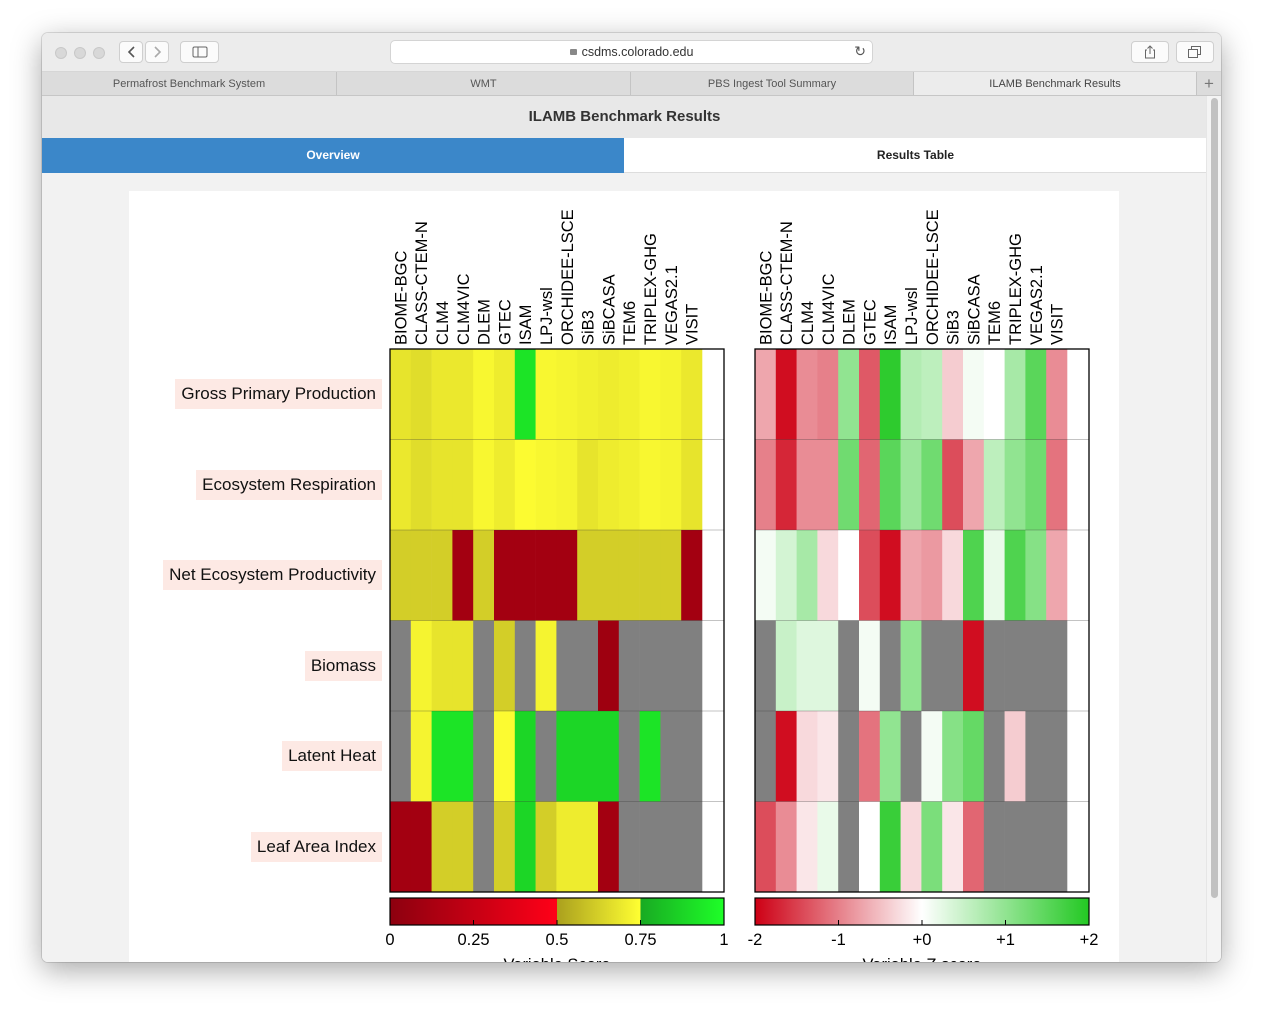 This screenshot has width=1263, height=1012. Describe the element at coordinates (1150, 52) in the screenshot. I see `share-button` at that location.